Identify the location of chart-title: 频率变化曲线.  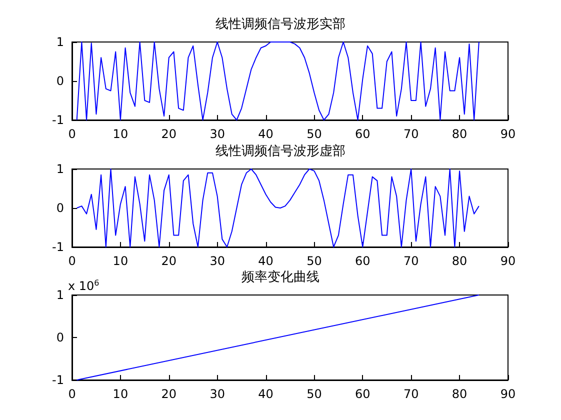
(281, 277).